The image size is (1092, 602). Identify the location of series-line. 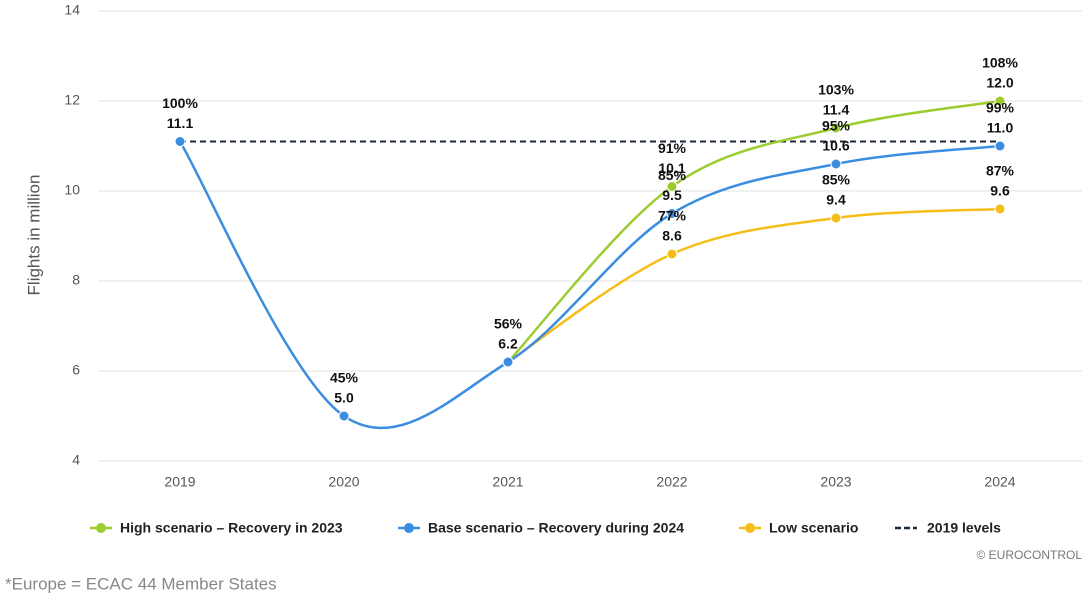
(754, 285).